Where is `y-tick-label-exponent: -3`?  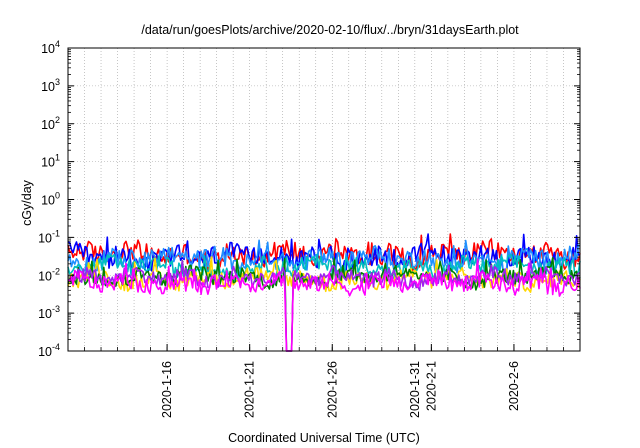
y-tick-label-exponent: -3 is located at coordinates (56, 309).